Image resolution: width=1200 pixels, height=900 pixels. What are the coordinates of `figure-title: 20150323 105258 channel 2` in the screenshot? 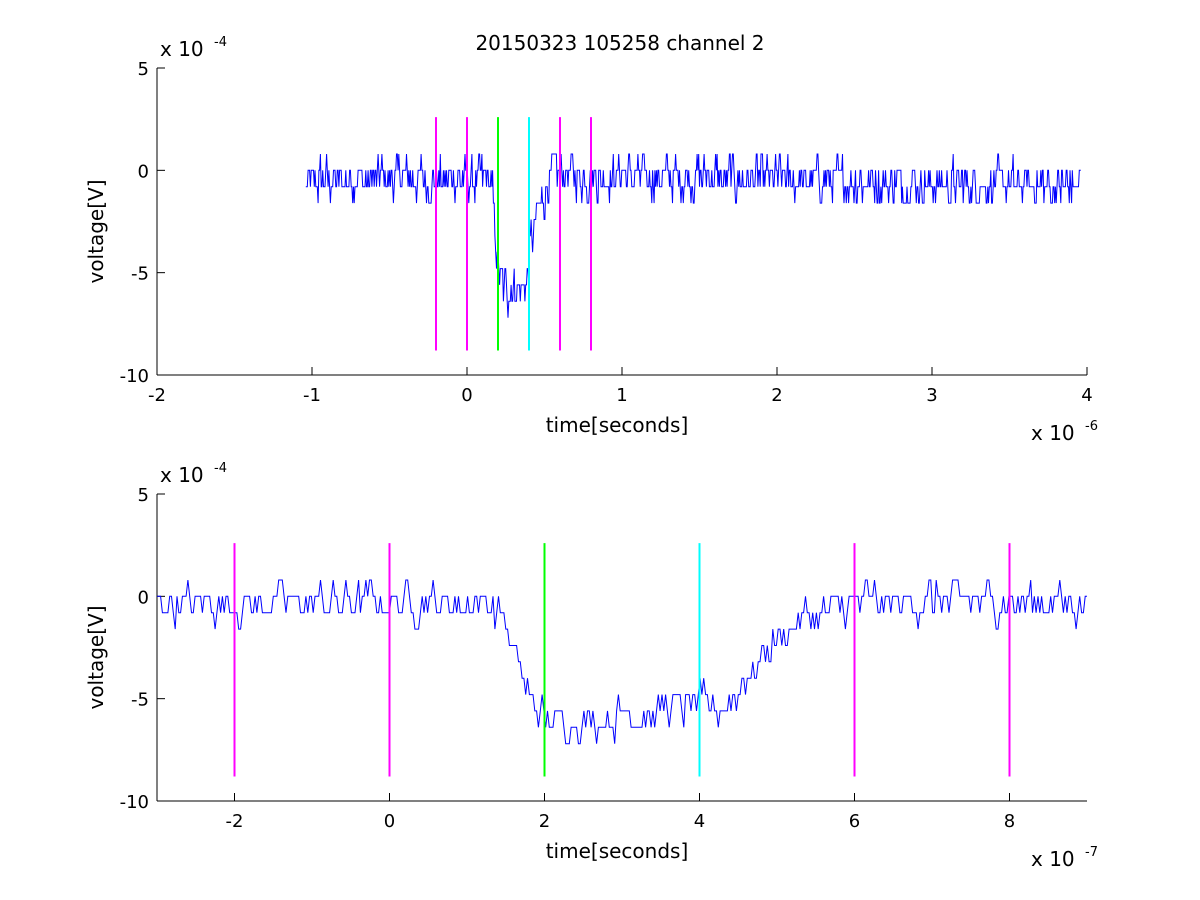 It's located at (619, 43).